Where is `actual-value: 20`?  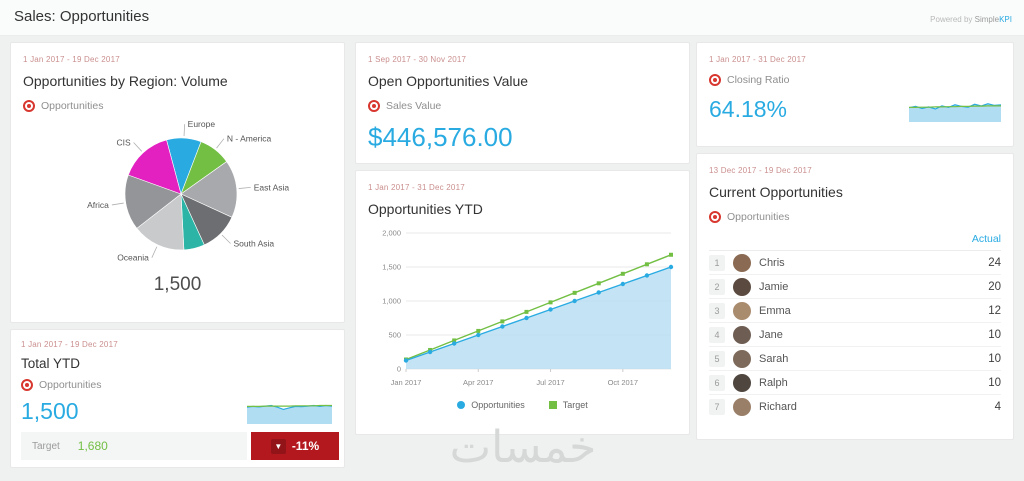 actual-value: 20 is located at coordinates (994, 286).